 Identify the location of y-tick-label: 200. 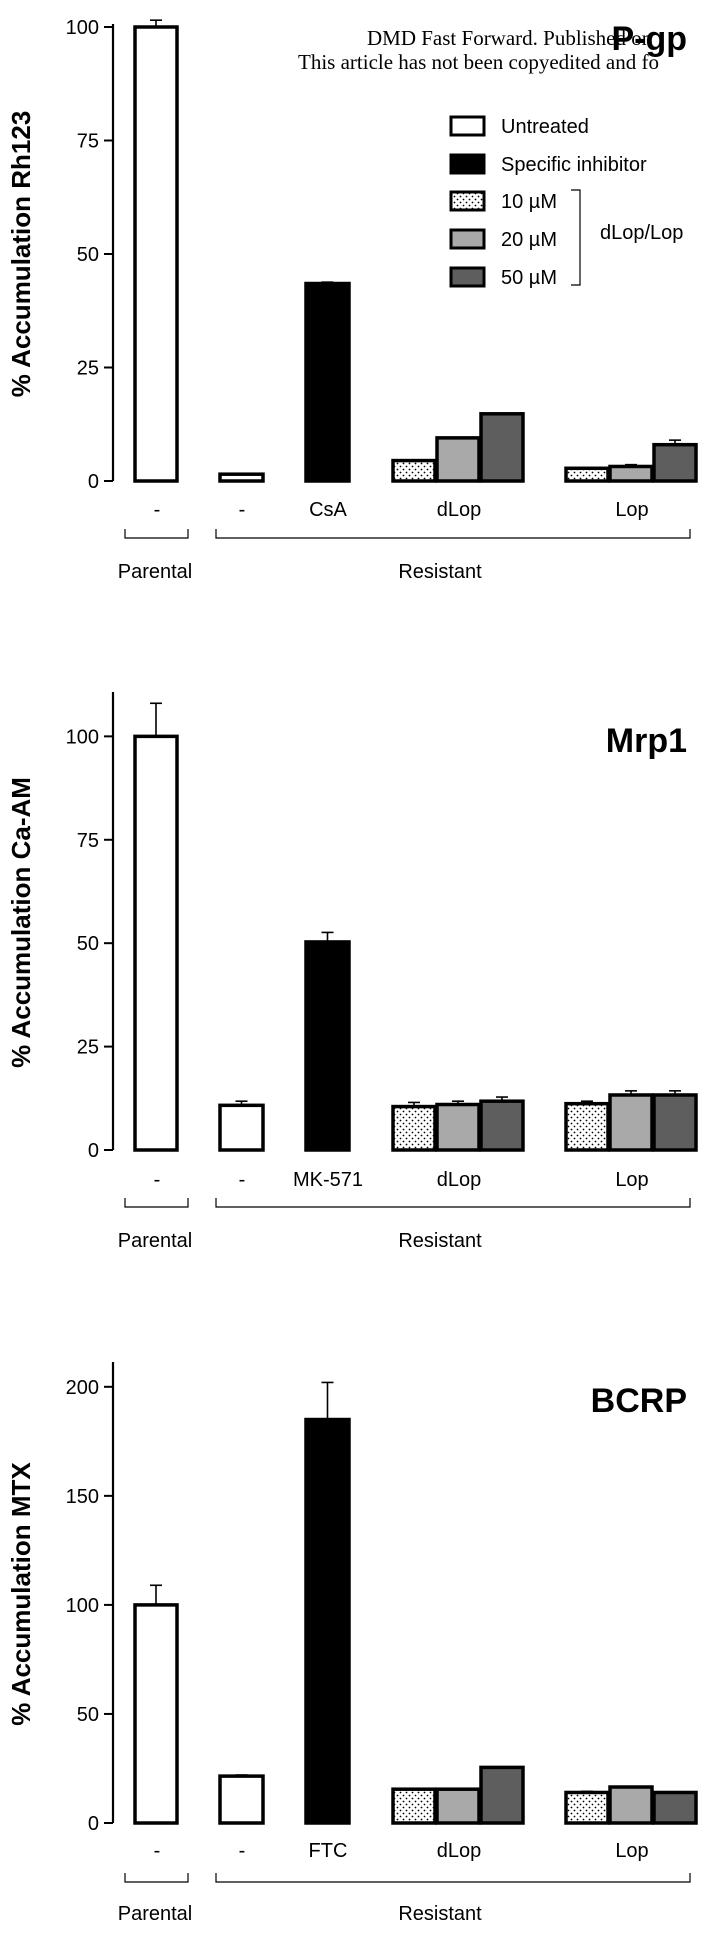
(82, 1388).